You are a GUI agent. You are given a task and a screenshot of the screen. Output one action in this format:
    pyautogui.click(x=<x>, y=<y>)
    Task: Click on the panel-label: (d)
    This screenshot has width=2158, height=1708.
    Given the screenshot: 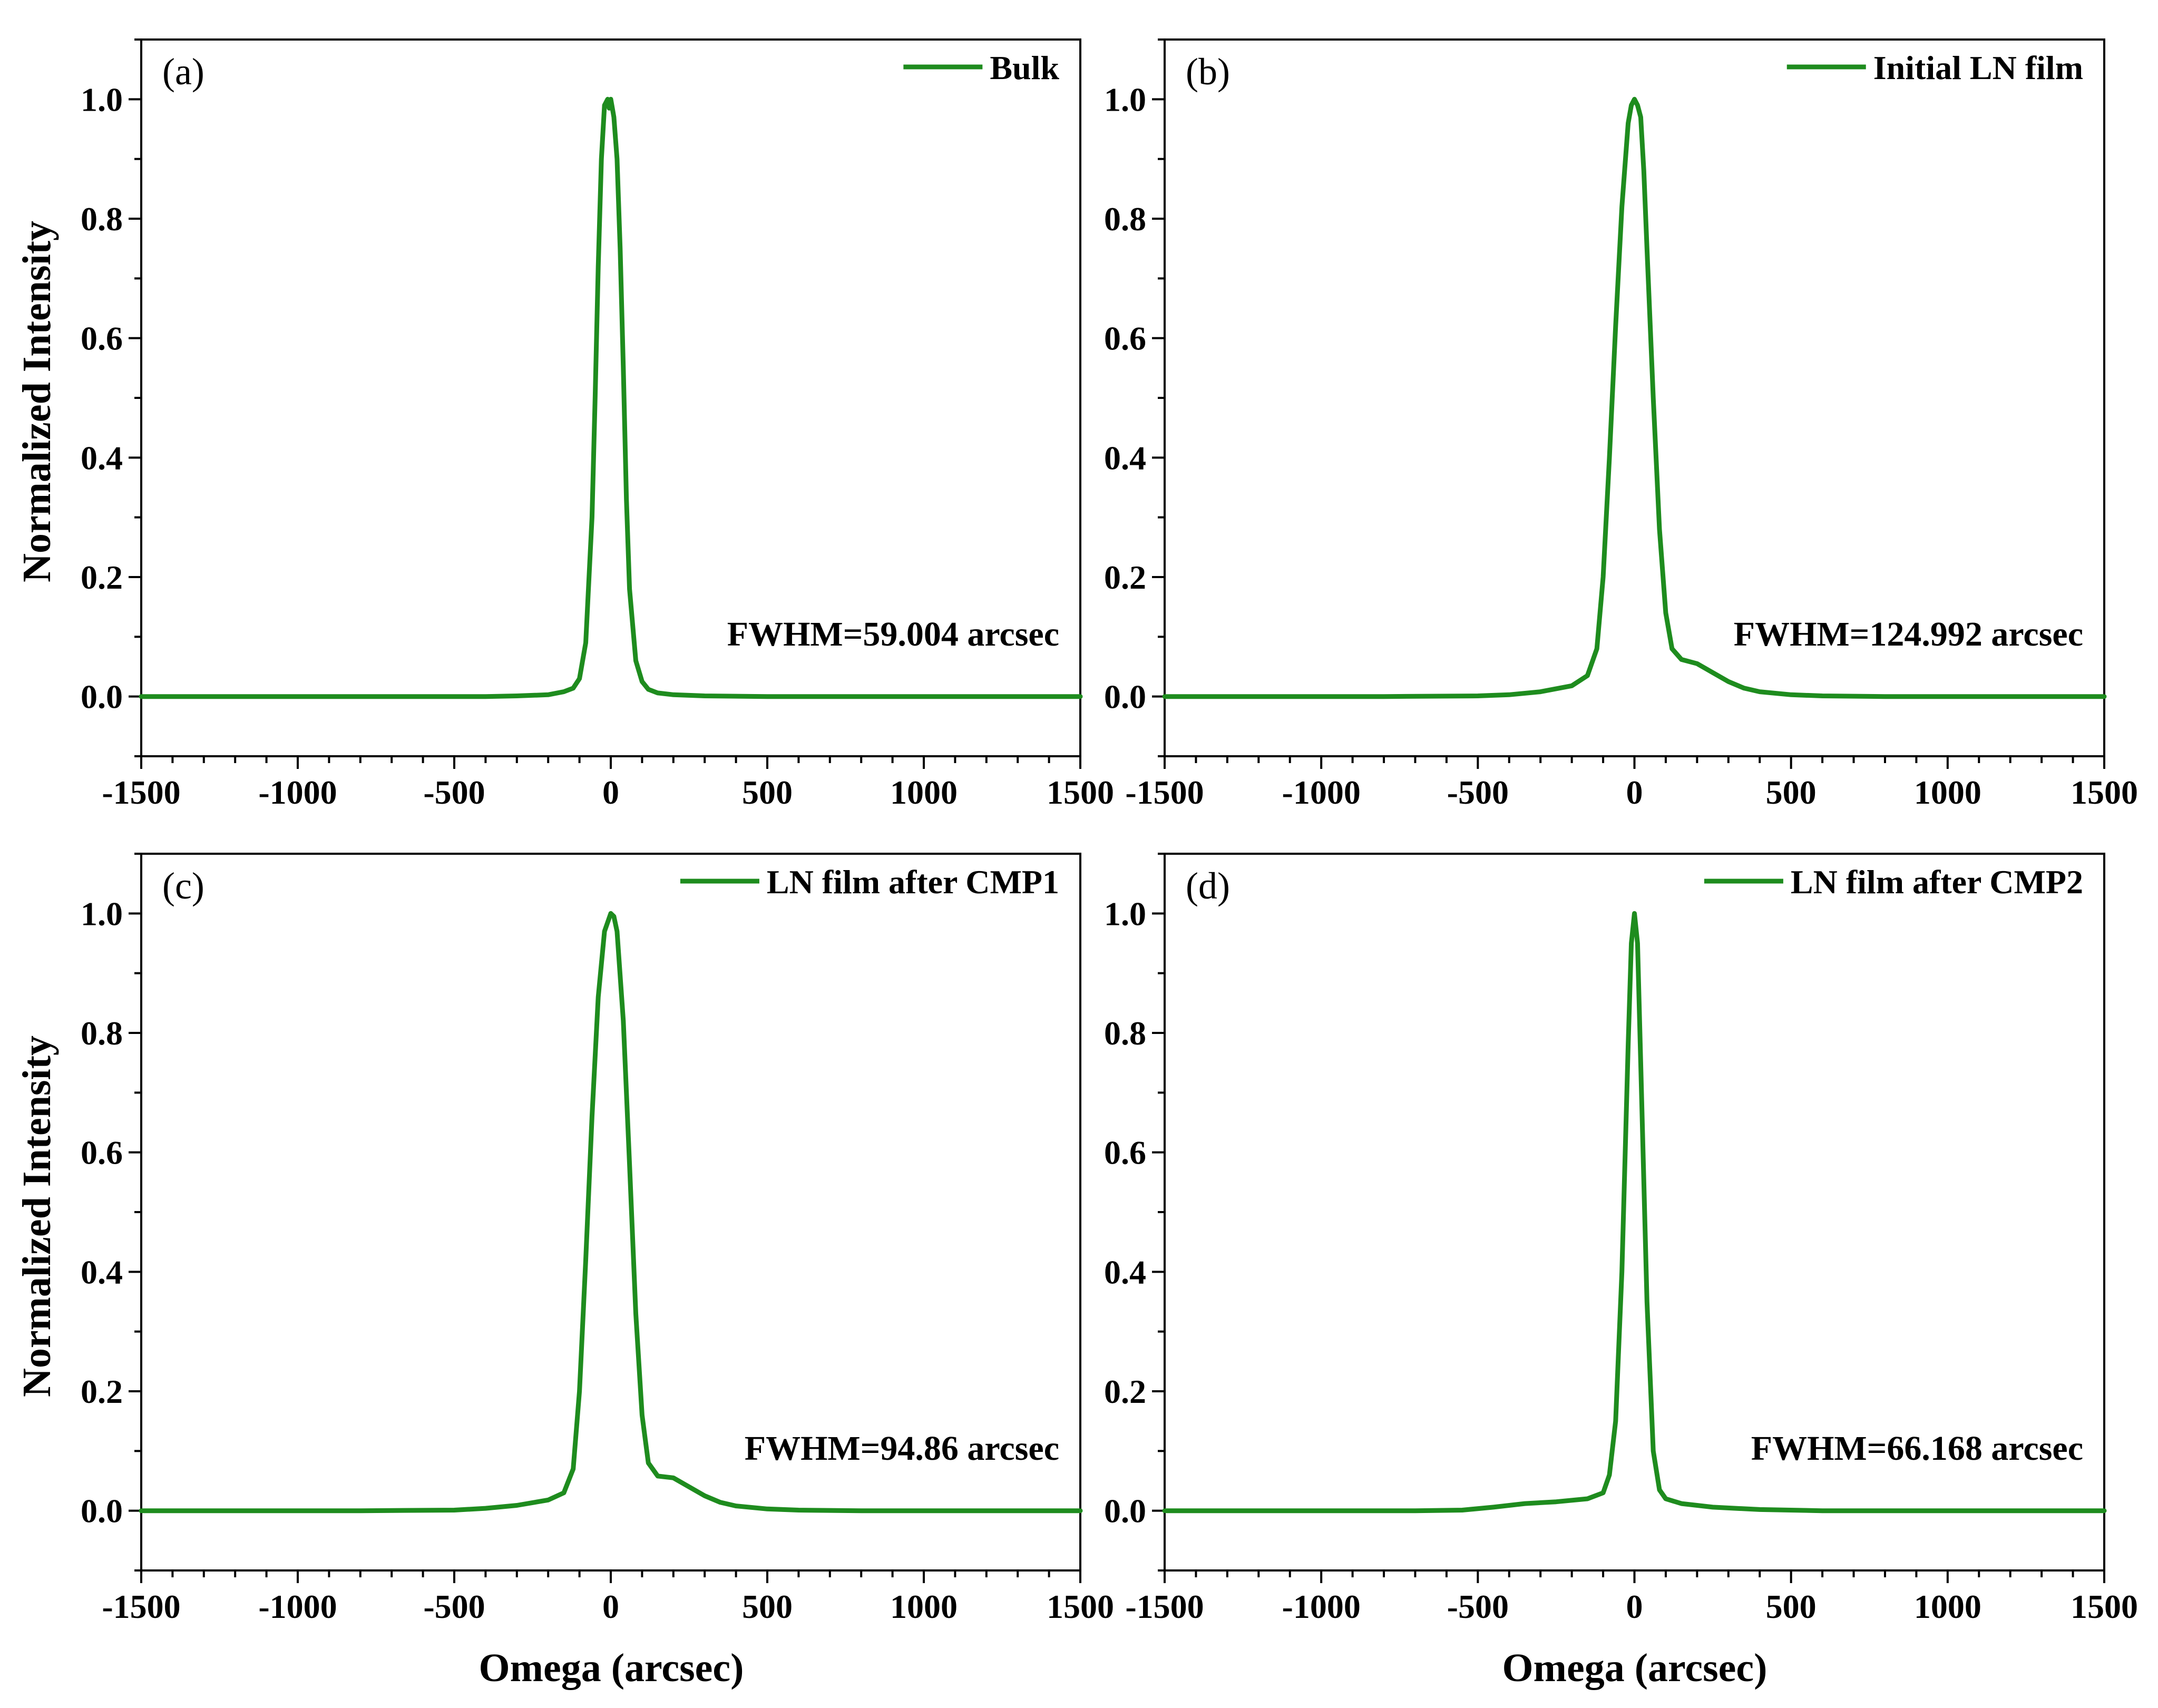 What is the action you would take?
    pyautogui.click(x=1208, y=886)
    